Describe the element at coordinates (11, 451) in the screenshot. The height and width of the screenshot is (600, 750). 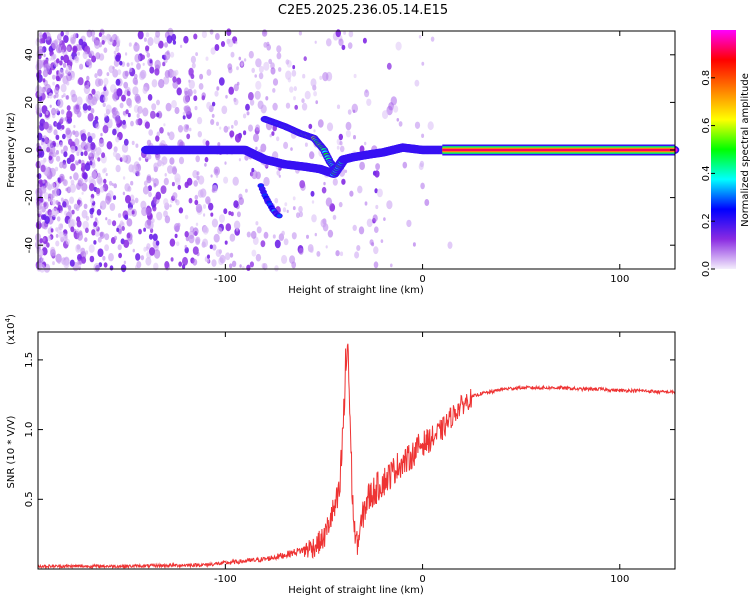
I see `snr-y-label: SNR (10 * V/V)` at that location.